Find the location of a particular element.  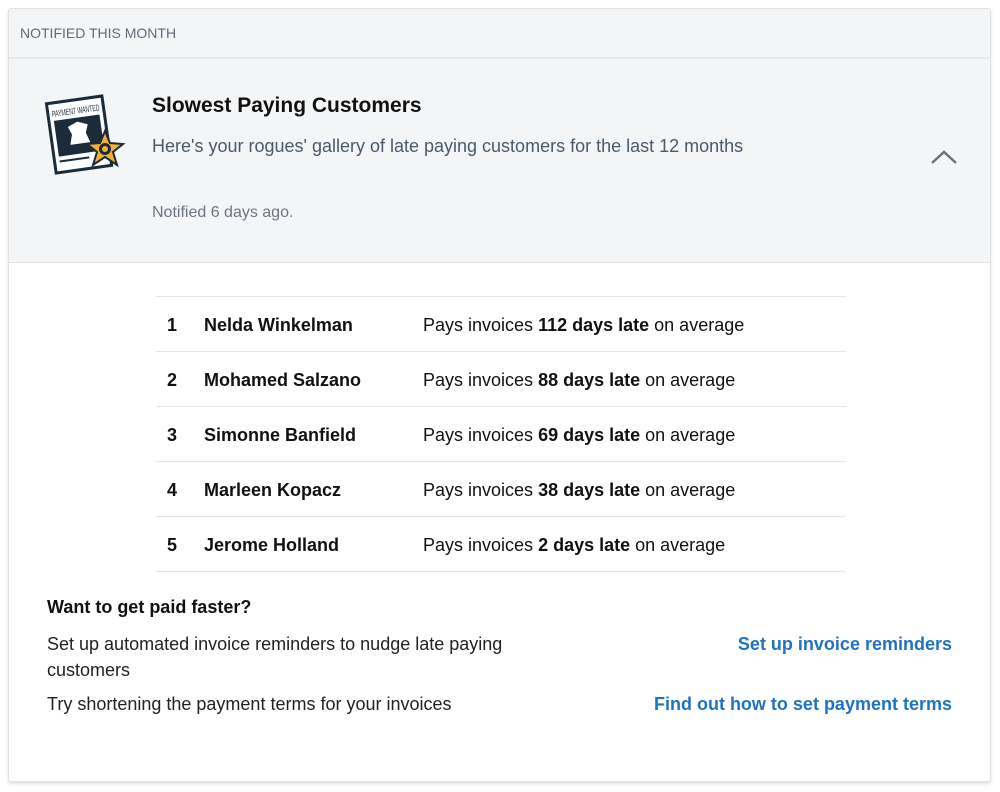

days-late: 88 days late is located at coordinates (589, 380).